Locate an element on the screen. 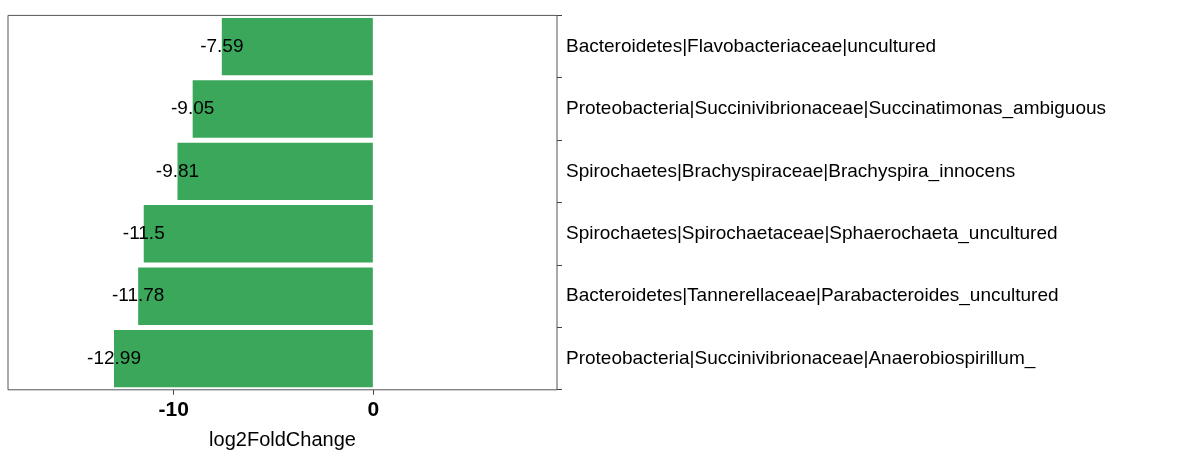  data-label: -12.99 is located at coordinates (114, 357).